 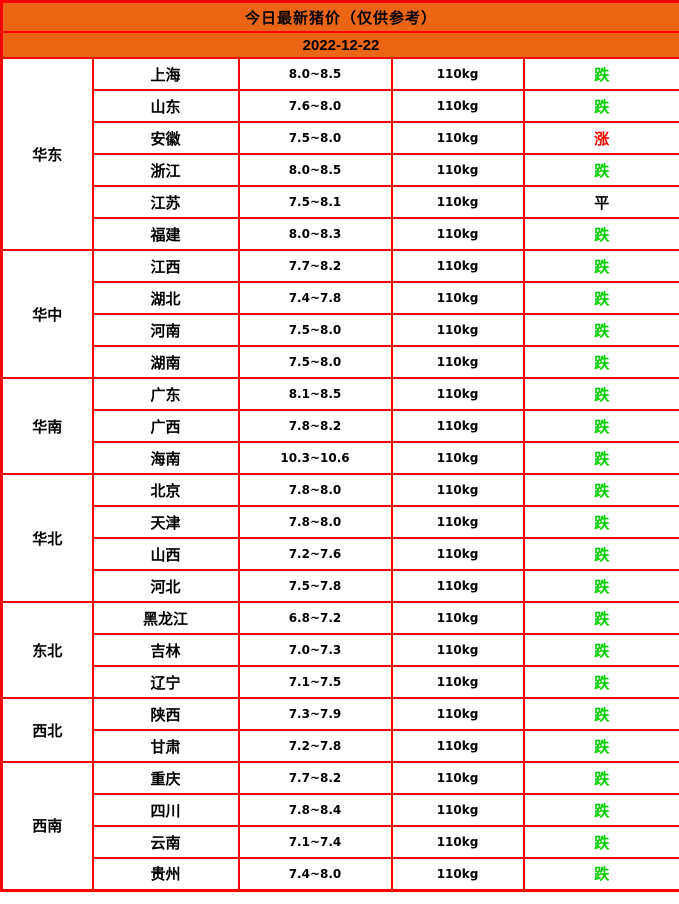 I want to click on date-row: 2022-12-22, so click(x=339, y=45).